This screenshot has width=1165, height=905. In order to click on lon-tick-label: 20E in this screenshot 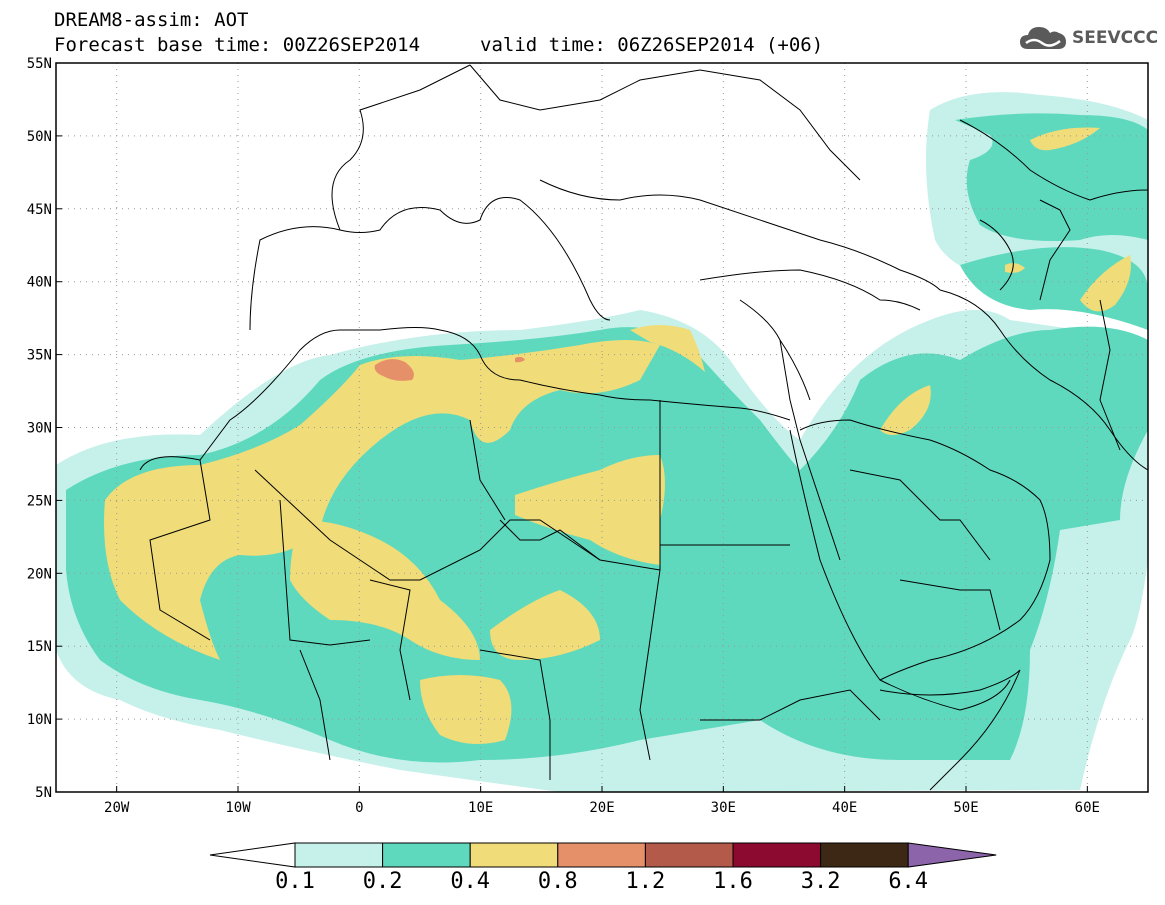, I will do `click(601, 808)`.